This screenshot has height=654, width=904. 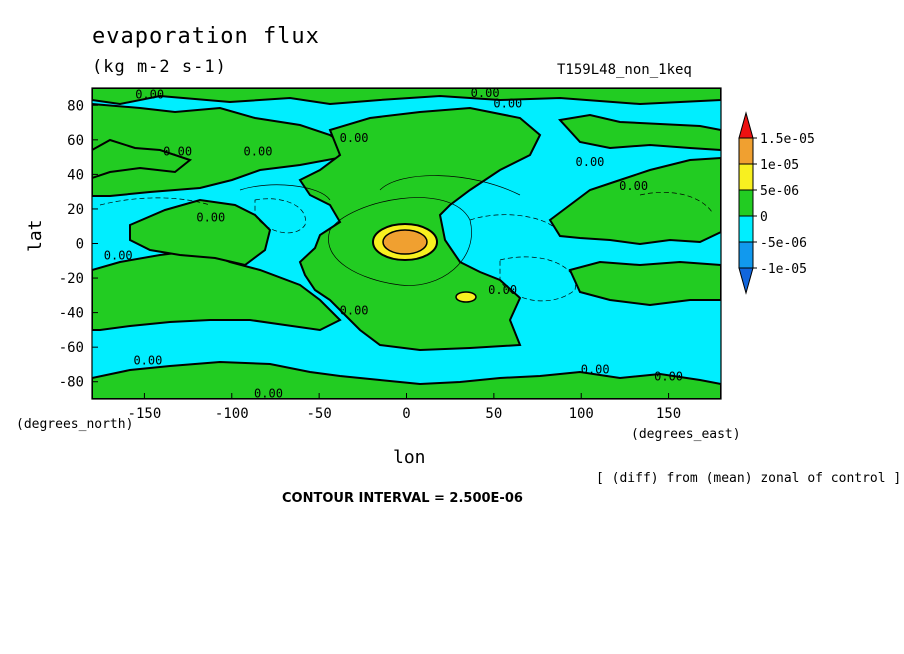 I want to click on core-orange, so click(x=405, y=242).